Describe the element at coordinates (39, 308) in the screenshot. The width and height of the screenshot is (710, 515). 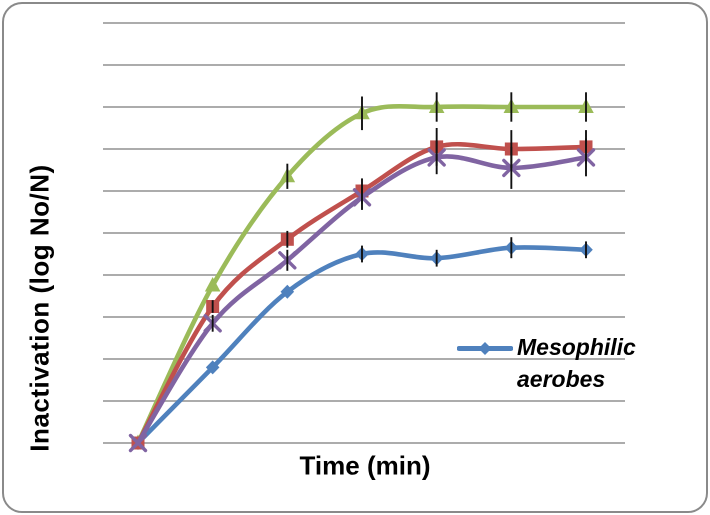
I see `y-axis-title: Inactivation (log No/N)` at that location.